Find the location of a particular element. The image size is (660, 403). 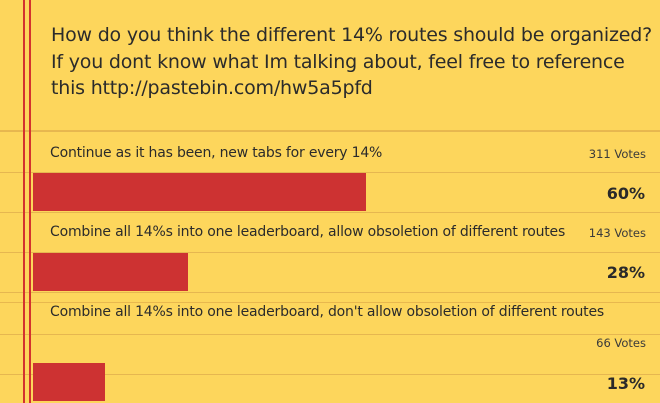

vote-count: 66 Votes is located at coordinates (621, 343).